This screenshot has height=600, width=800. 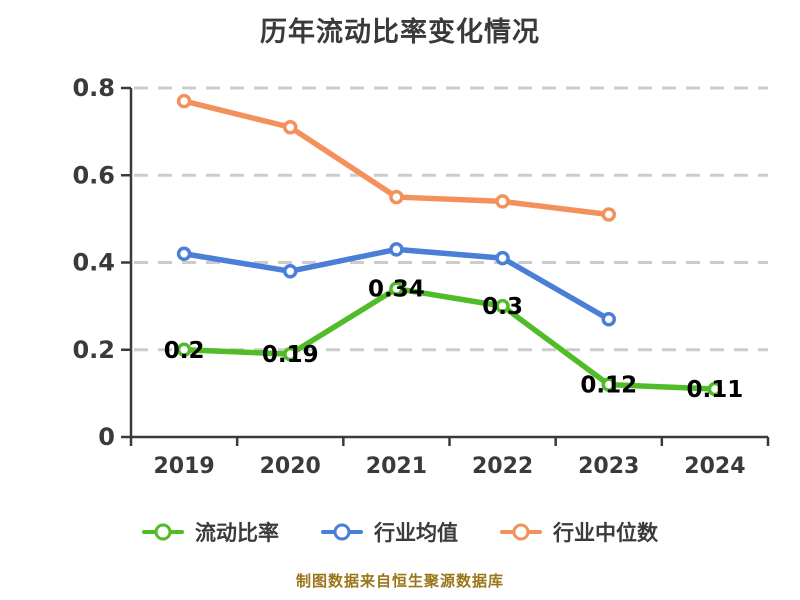 I want to click on legend-marker-industry-median, so click(x=521, y=532).